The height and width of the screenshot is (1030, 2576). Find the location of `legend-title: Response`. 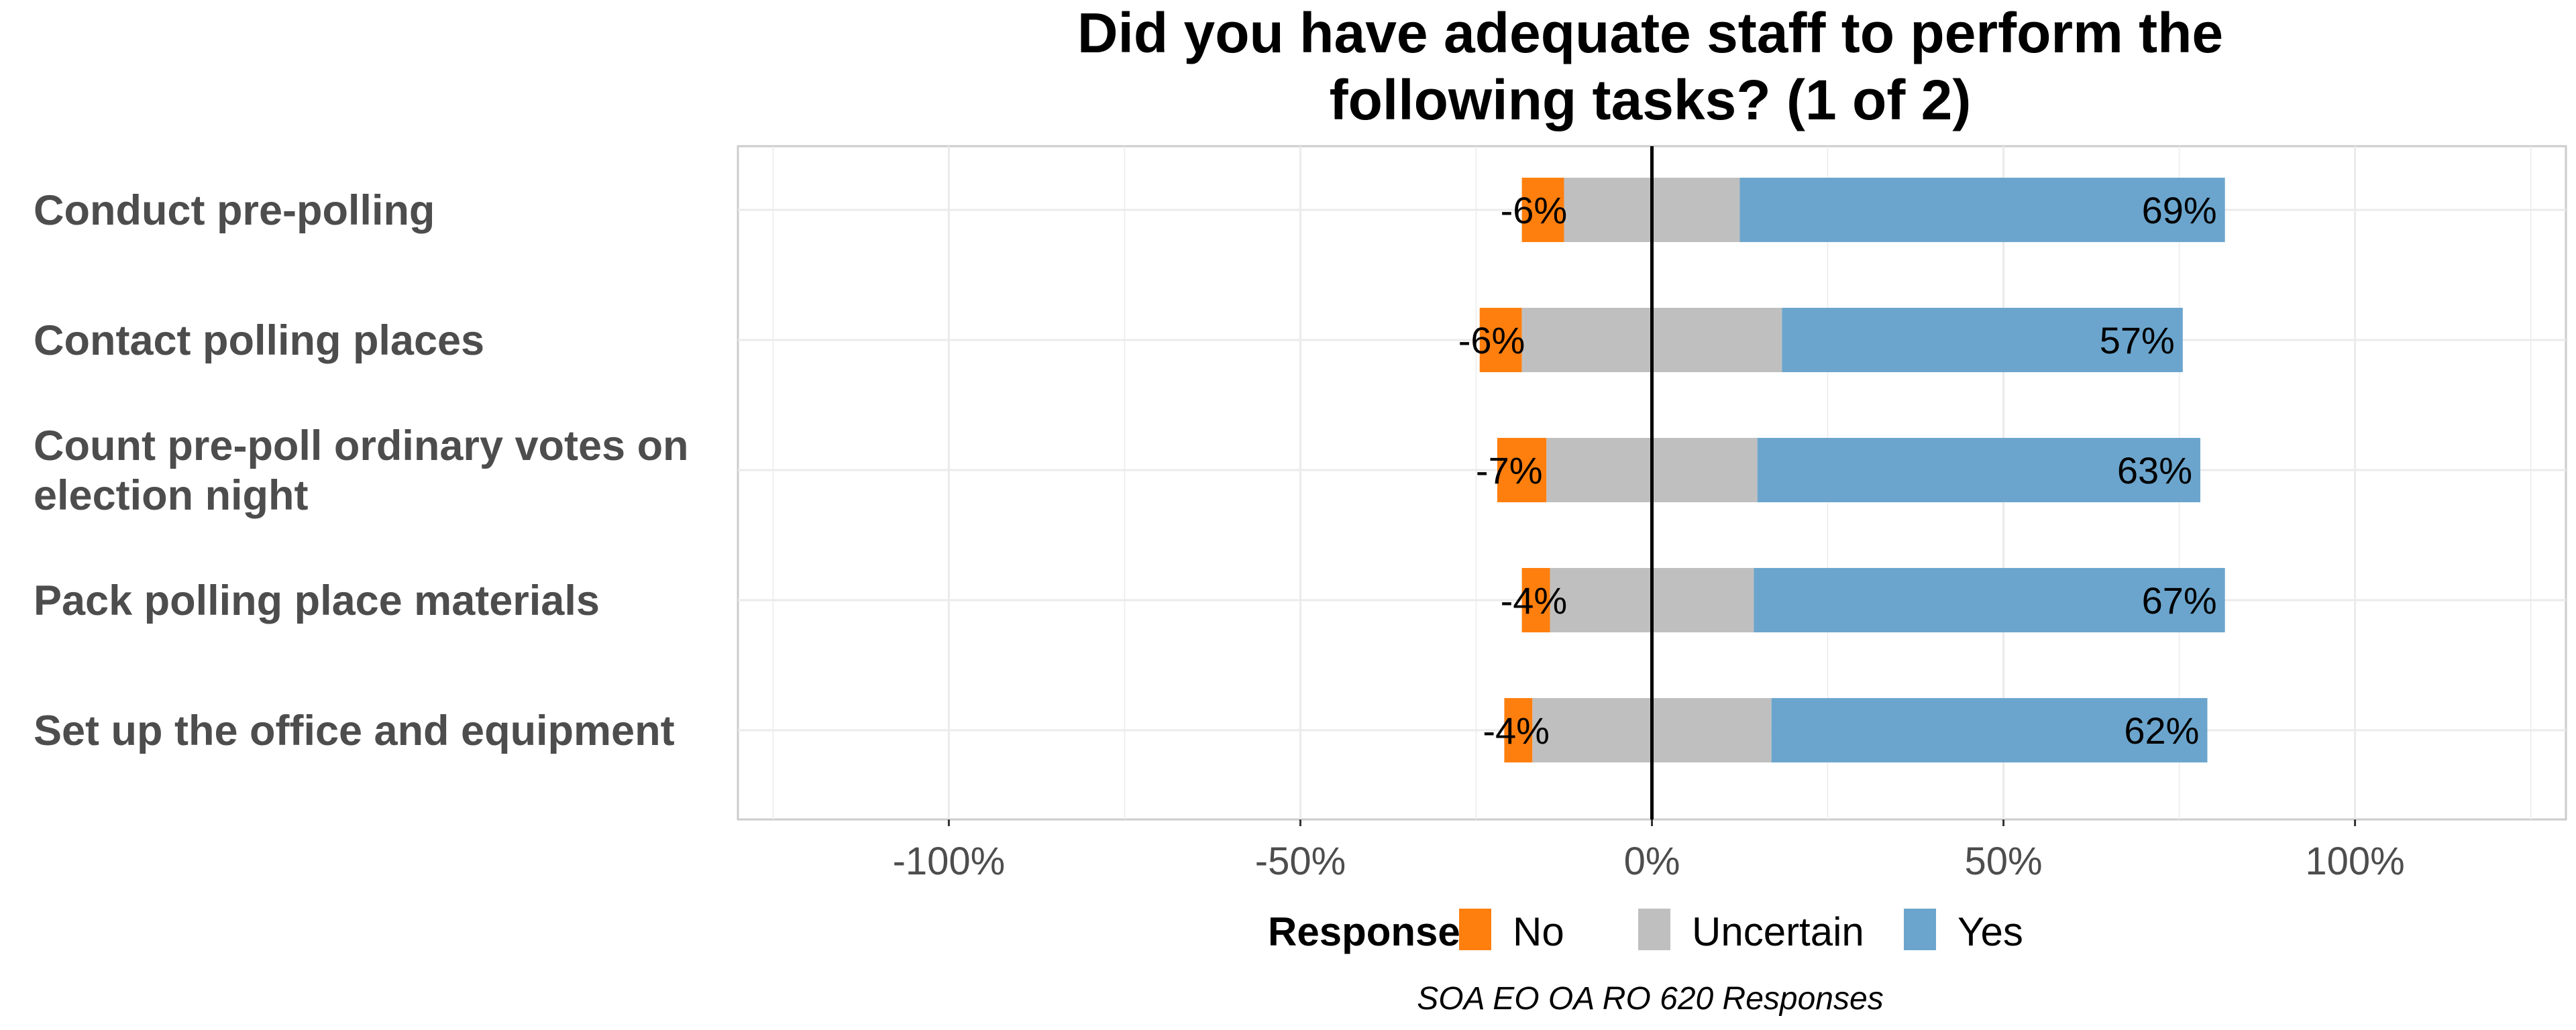

legend-title: Response is located at coordinates (1364, 931).